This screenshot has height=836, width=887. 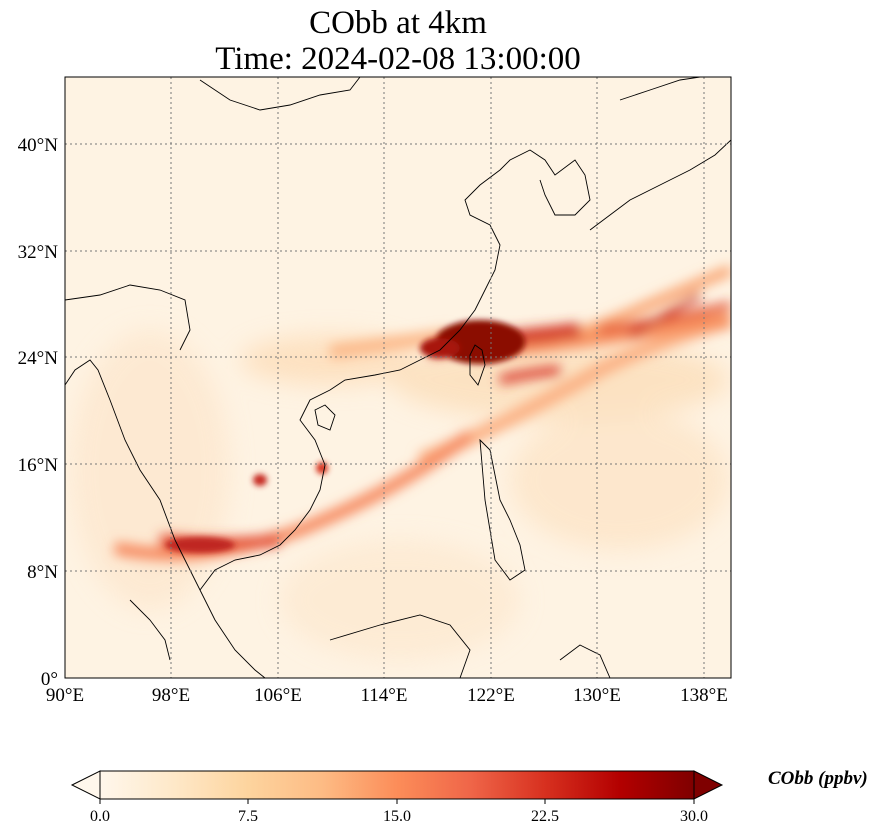 I want to click on x-tick-label: 122°E, so click(x=491, y=695).